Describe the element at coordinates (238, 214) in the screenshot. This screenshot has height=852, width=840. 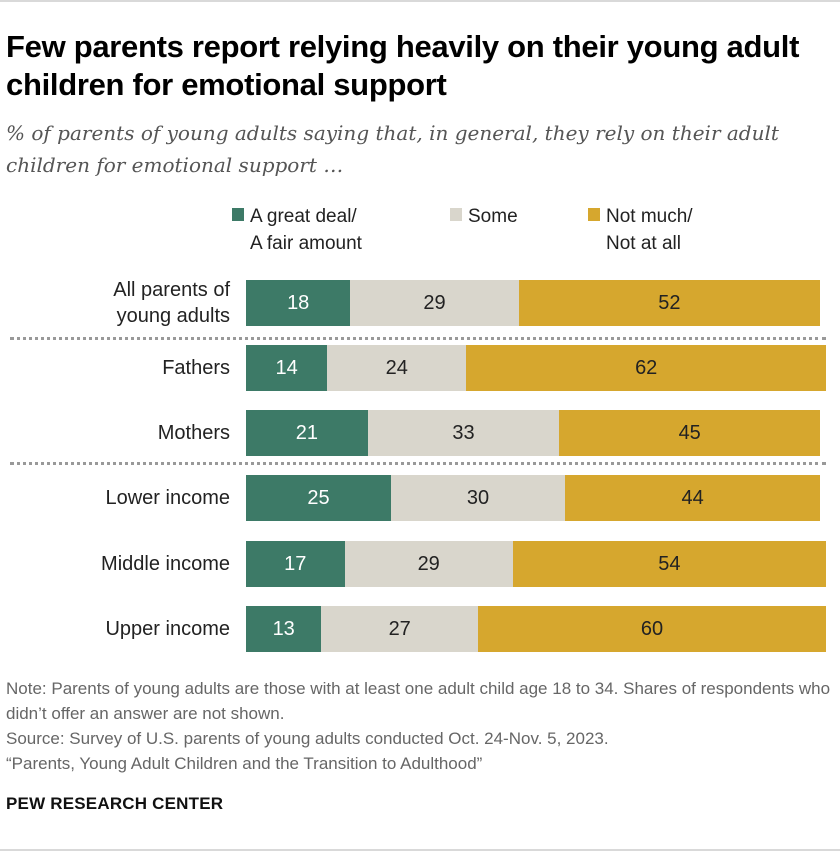
I see `legend-swatch-great` at that location.